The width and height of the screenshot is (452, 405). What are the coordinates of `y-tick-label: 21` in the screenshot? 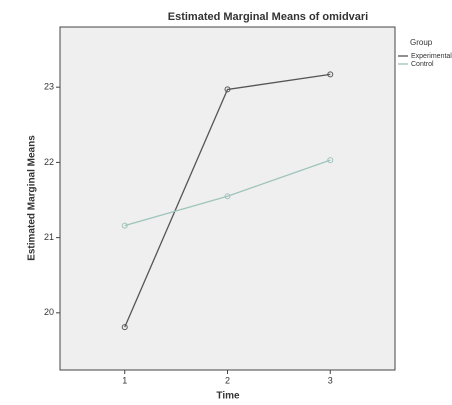 It's located at (49, 237).